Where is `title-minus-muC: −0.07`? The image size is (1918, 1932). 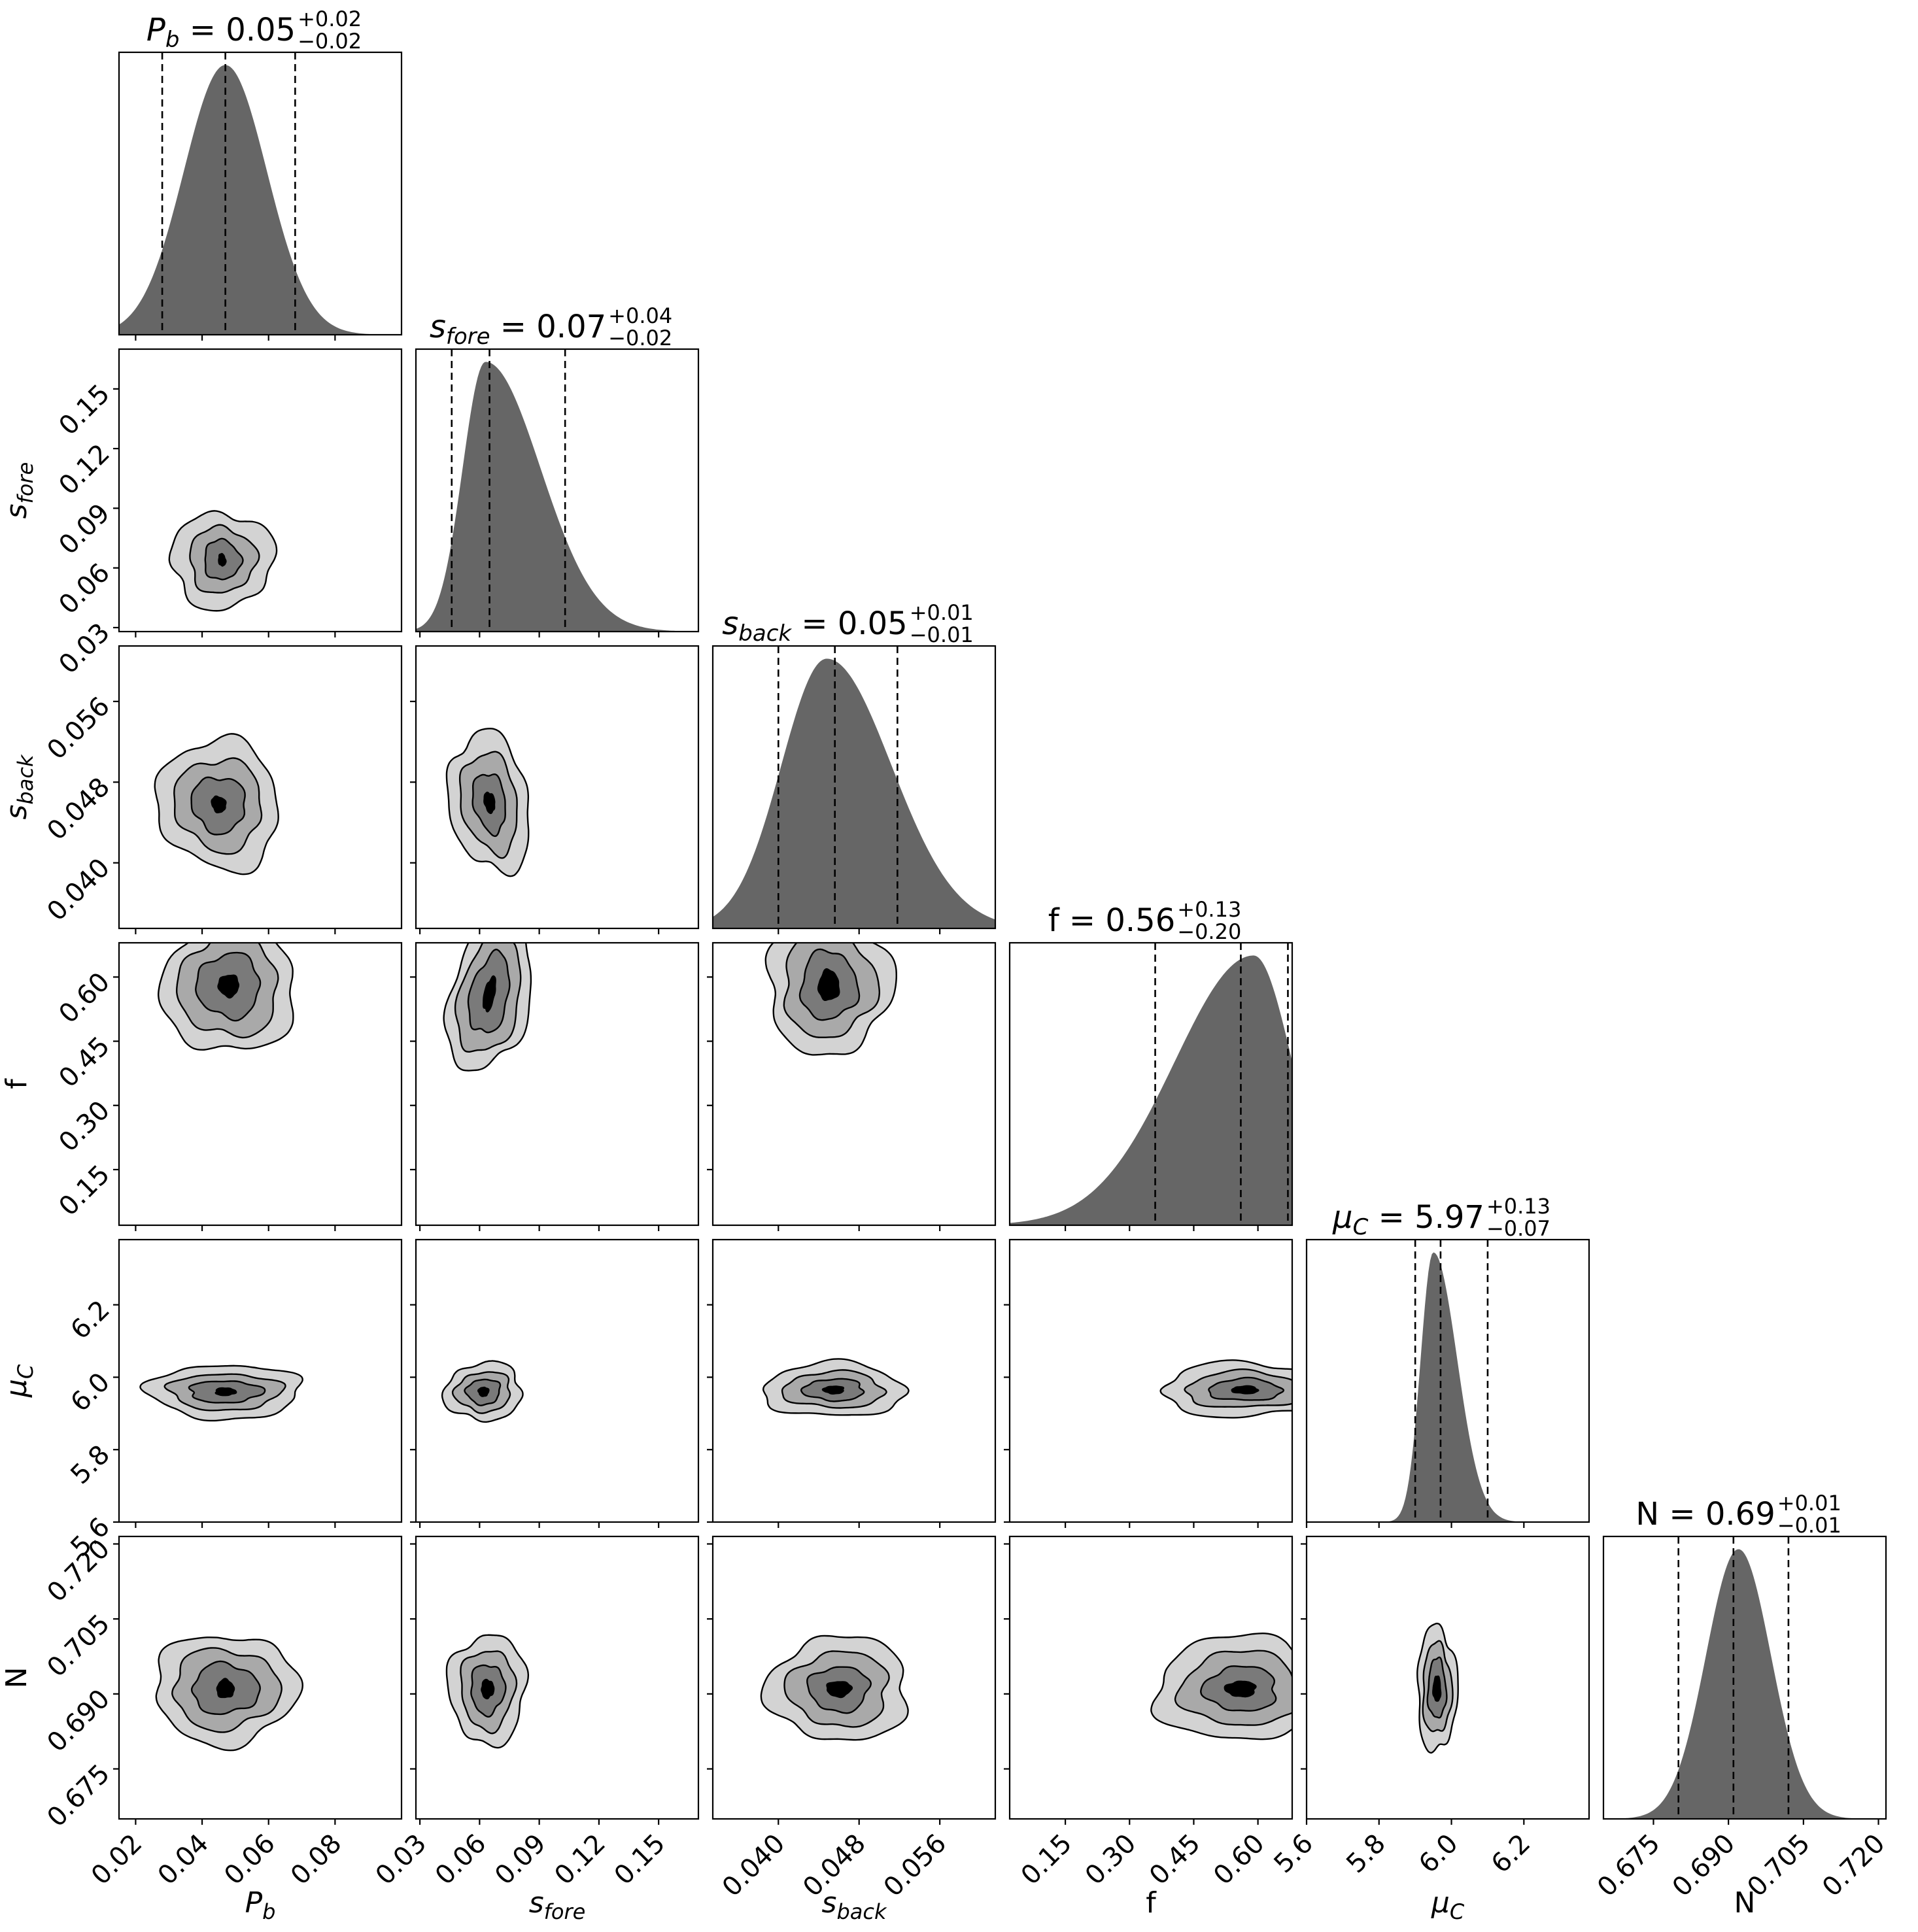
title-minus-muC: −0.07 is located at coordinates (1518, 1228).